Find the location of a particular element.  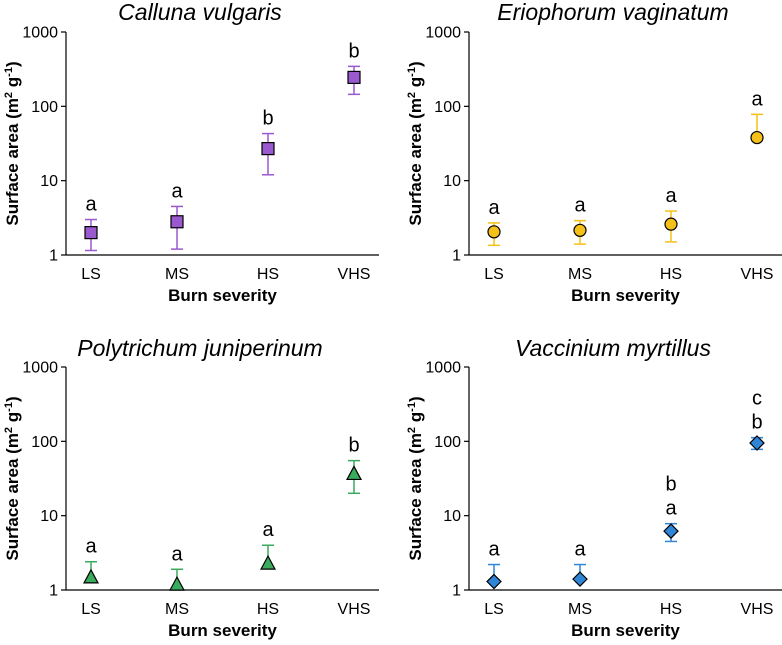

significance-letter: c is located at coordinates (757, 399).